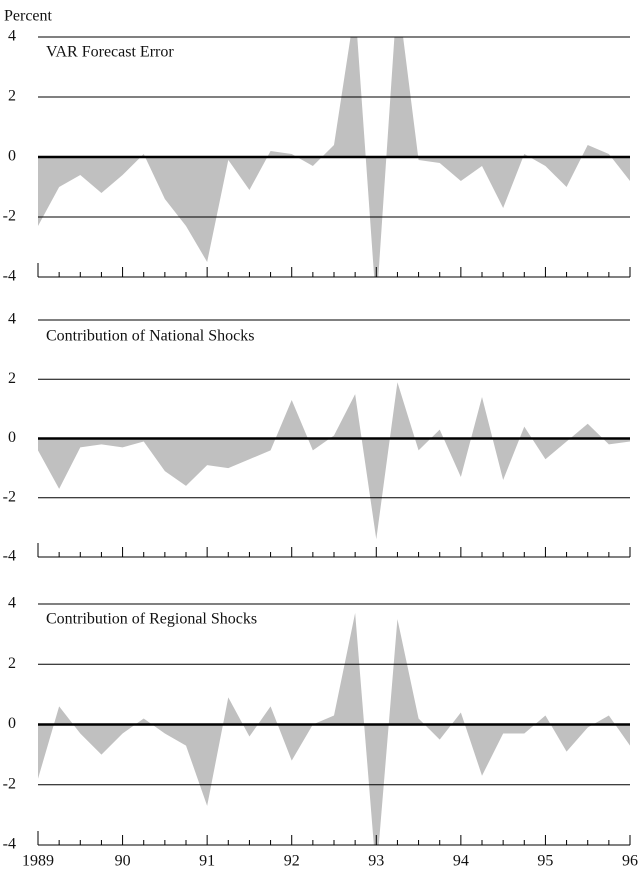  What do you see at coordinates (151, 619) in the screenshot?
I see `panel-title: Contribution of Regional Shocks` at bounding box center [151, 619].